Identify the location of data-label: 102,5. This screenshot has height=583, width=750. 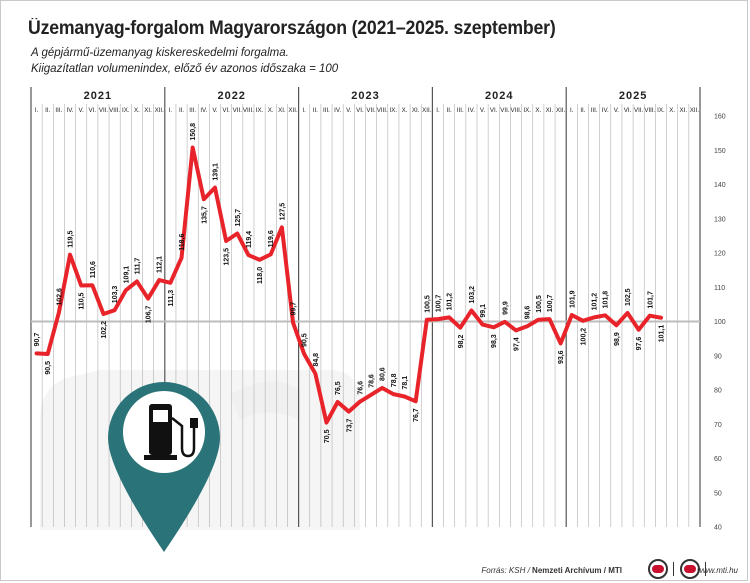
(628, 297).